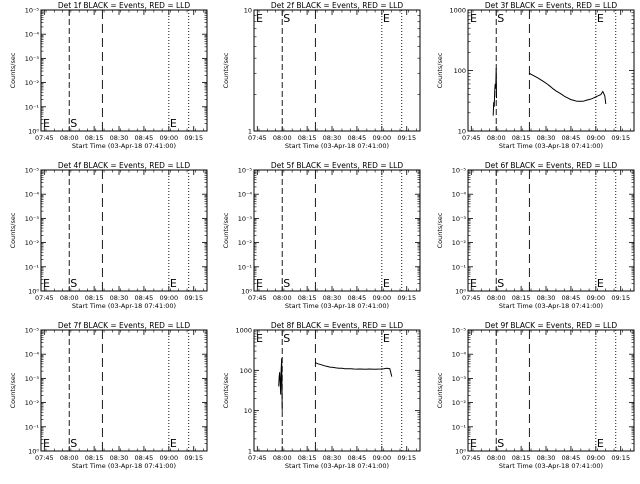 The image size is (640, 484). I want to click on panel-title: Det 3f BLACK = Events, RED = LLD, so click(551, 5).